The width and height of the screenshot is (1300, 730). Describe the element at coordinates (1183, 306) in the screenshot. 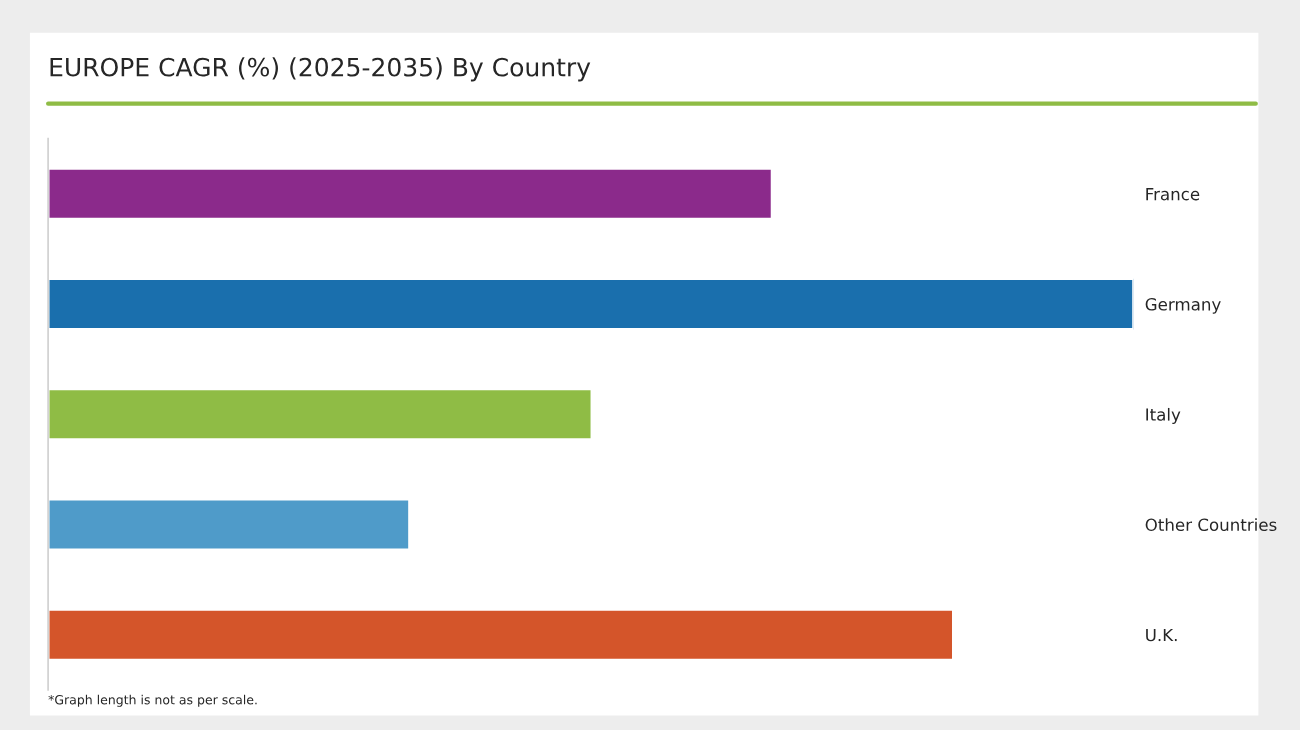

I see `y-tick-label: Germany` at that location.